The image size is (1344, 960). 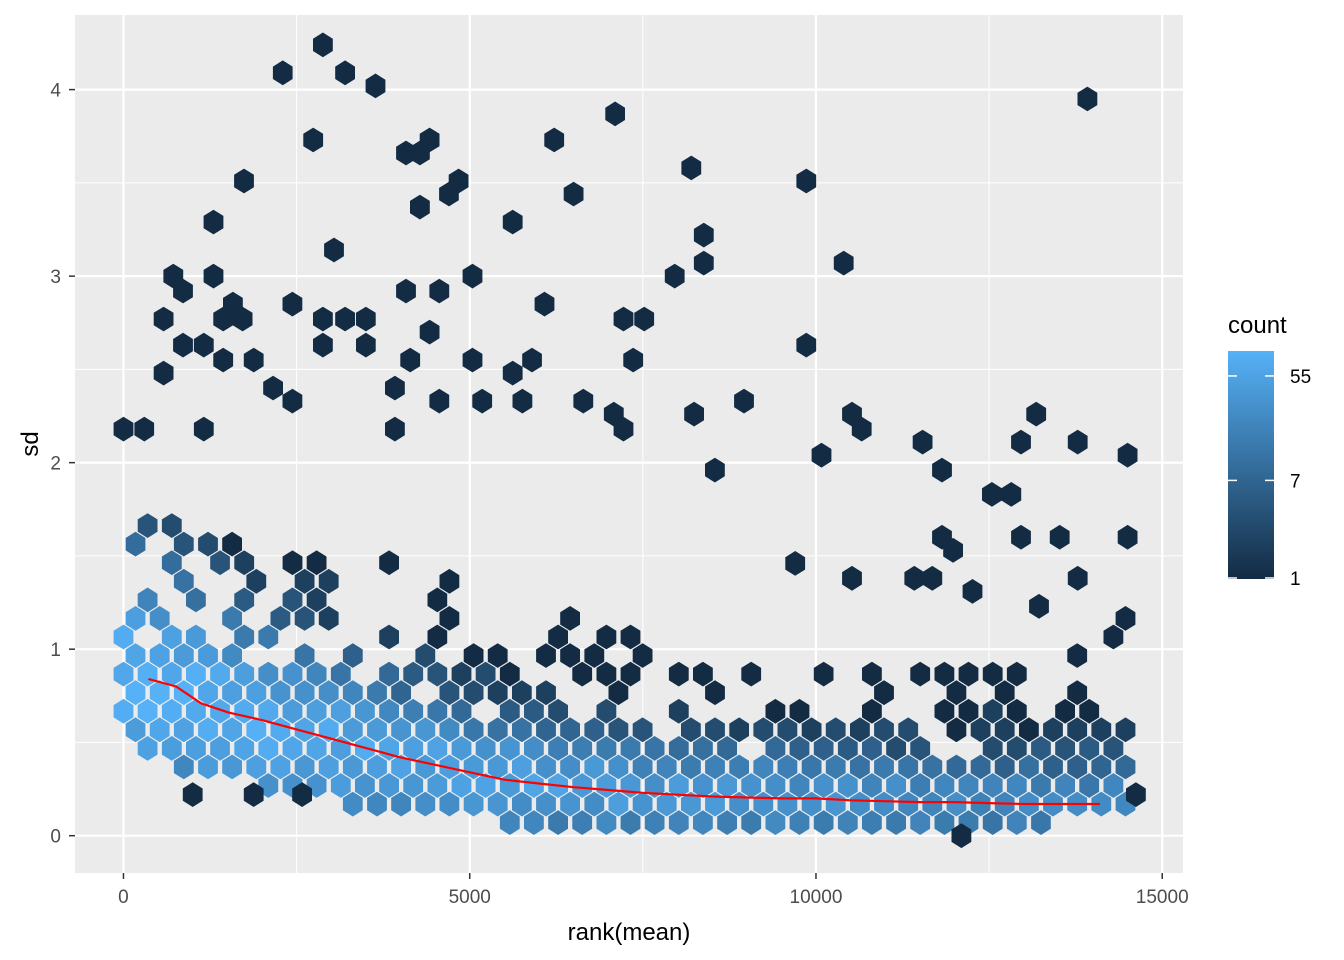 I want to click on x-tick-label: 0, so click(x=123, y=897).